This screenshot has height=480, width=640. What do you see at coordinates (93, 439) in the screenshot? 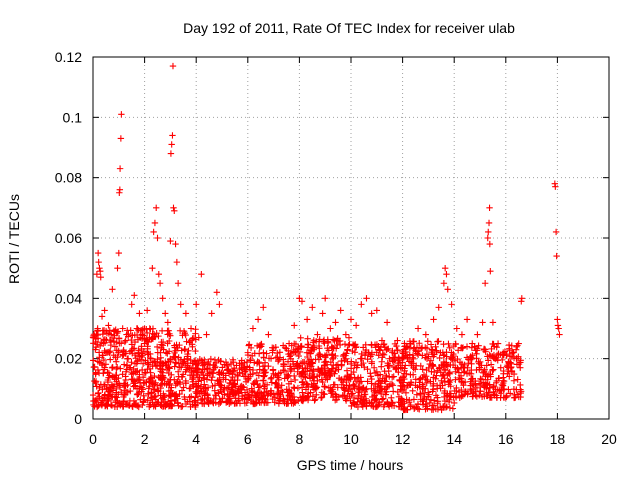
I see `x-tick-label: 0` at bounding box center [93, 439].